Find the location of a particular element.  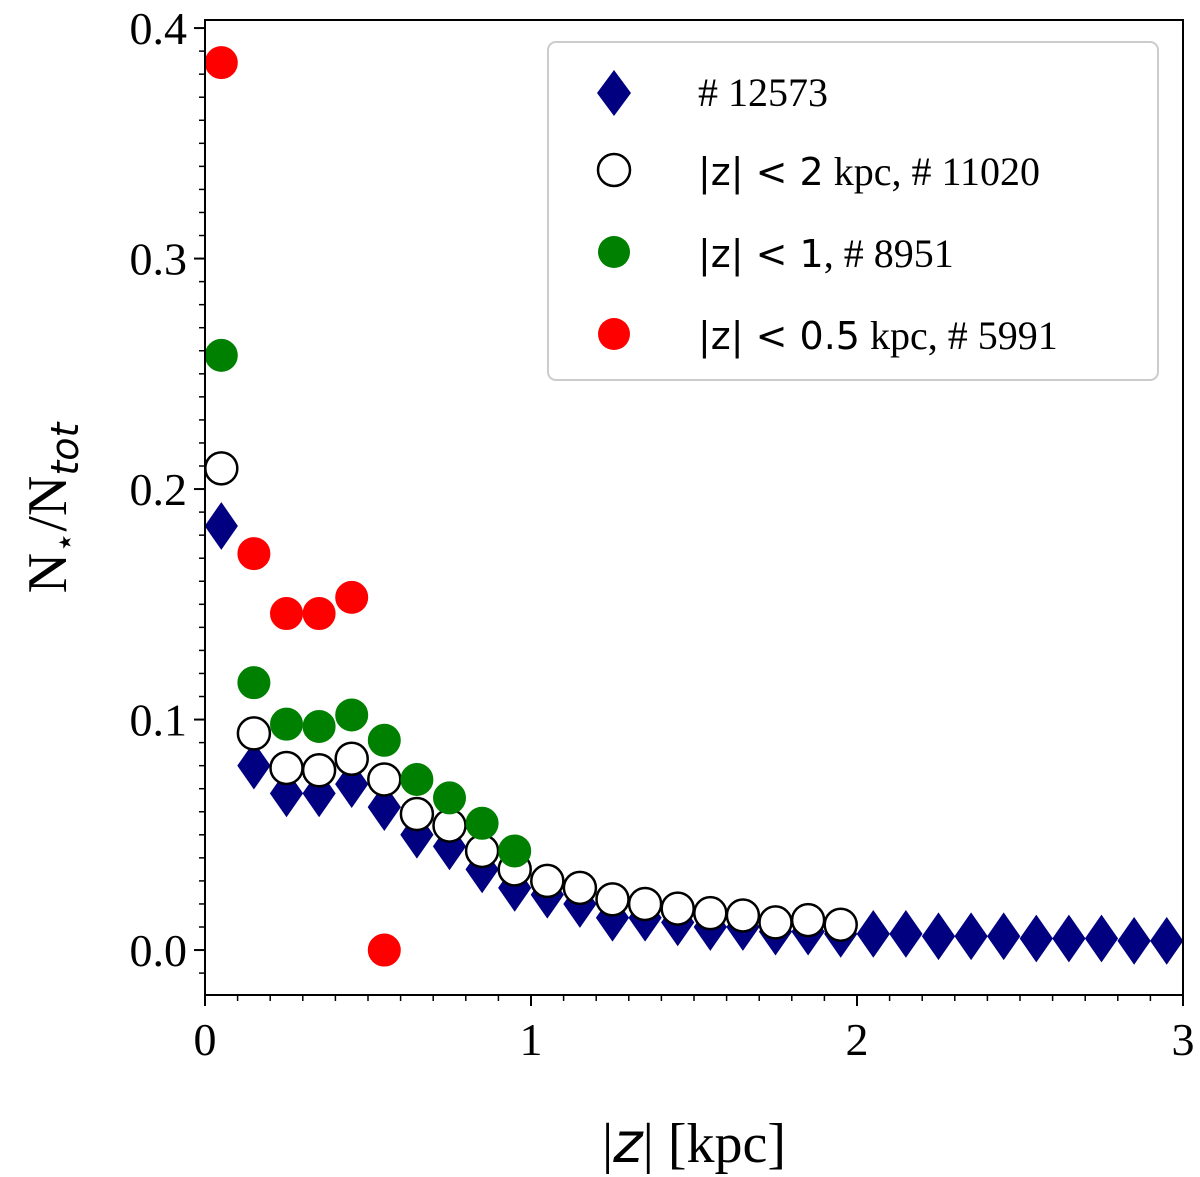

legend-label-z1: |z| < 1, # 8951 is located at coordinates (826, 254).